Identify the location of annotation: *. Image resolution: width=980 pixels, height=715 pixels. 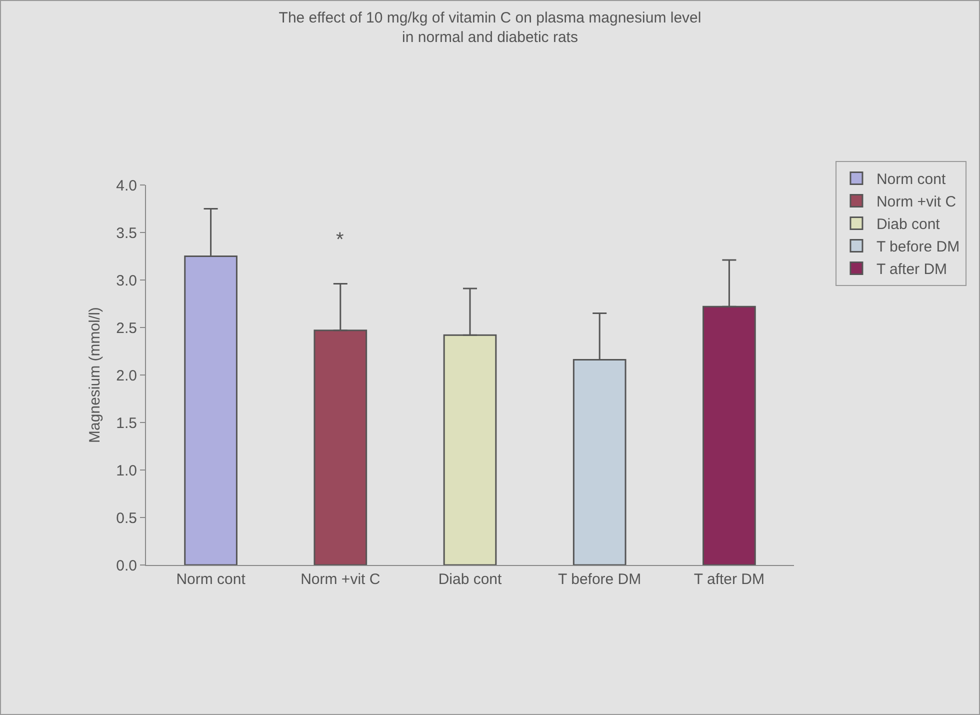
(340, 240).